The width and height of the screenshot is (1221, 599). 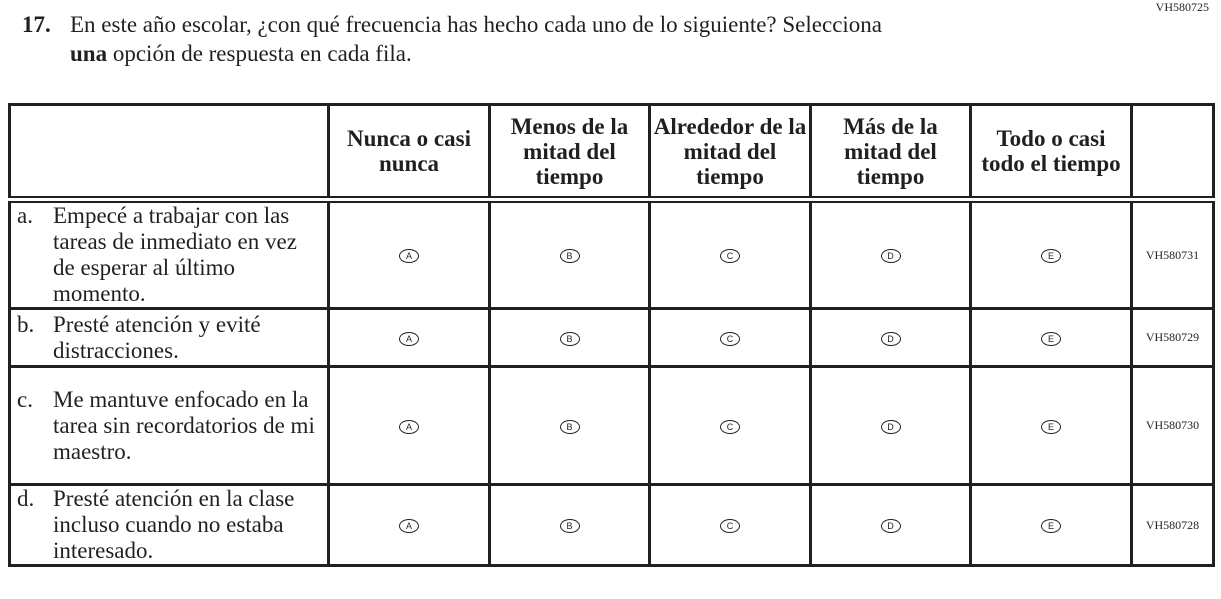 What do you see at coordinates (25, 215) in the screenshot?
I see `item-letter: a.` at bounding box center [25, 215].